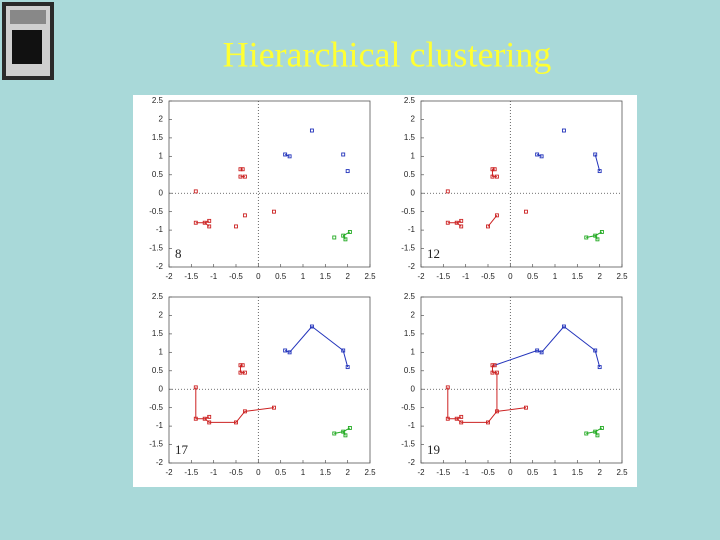 This screenshot has height=540, width=720. What do you see at coordinates (433, 449) in the screenshot?
I see `step-label: 19` at bounding box center [433, 449].